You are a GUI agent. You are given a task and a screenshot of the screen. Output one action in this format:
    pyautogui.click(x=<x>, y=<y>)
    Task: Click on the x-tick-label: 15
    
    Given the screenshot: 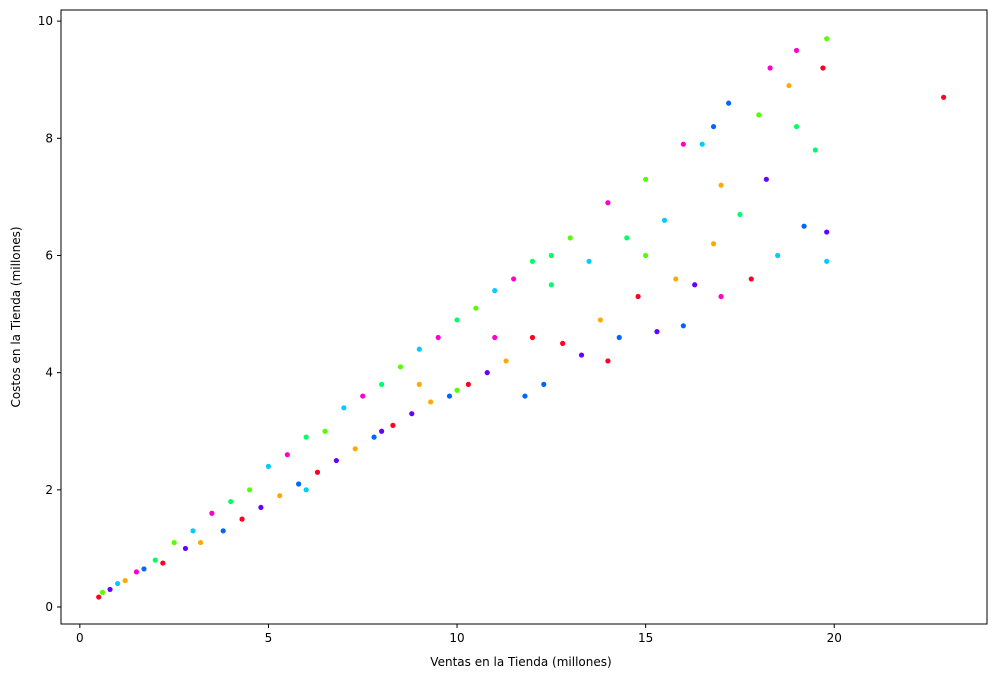 What is the action you would take?
    pyautogui.click(x=645, y=638)
    